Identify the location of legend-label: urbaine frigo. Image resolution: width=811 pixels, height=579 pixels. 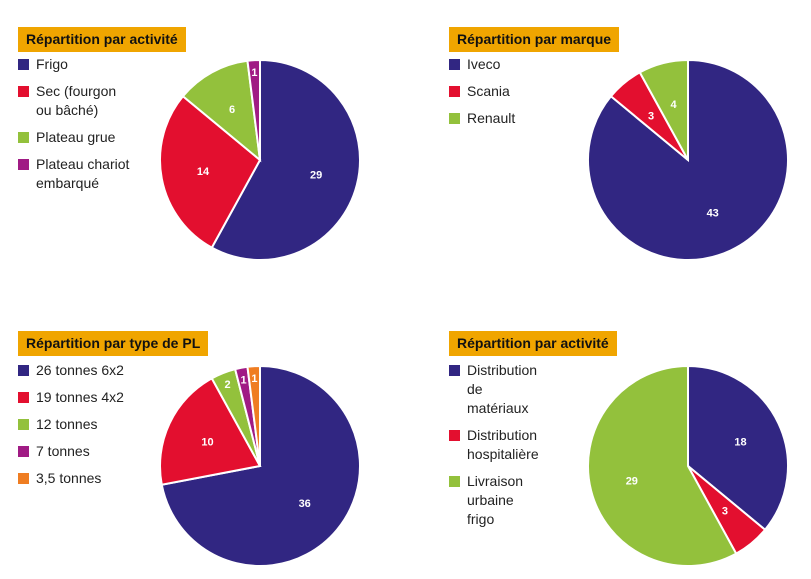
(490, 509).